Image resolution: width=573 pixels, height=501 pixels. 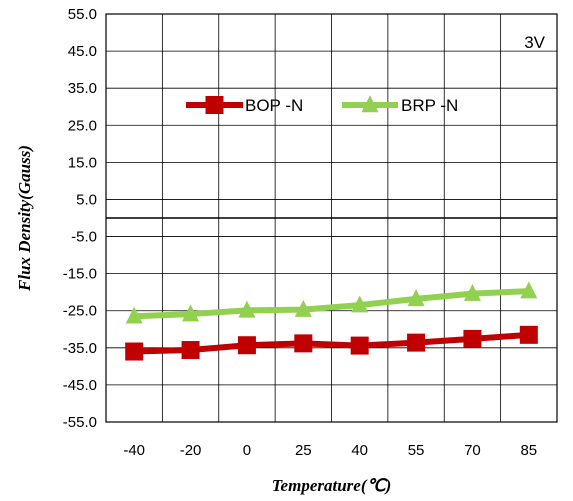 What do you see at coordinates (80, 385) in the screenshot?
I see `y-tick-label: -45.0` at bounding box center [80, 385].